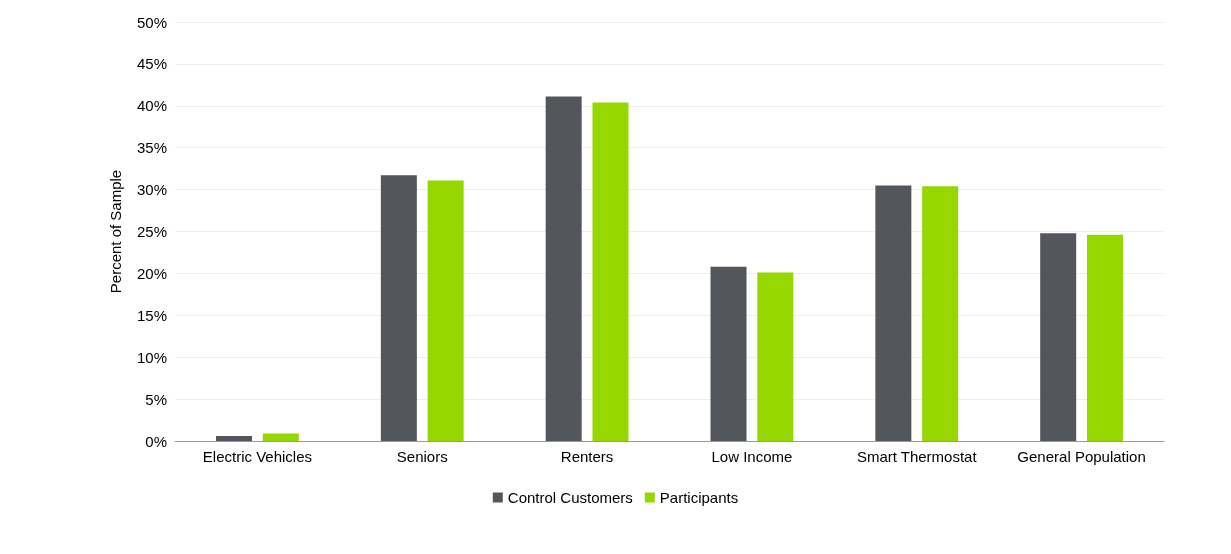 The image size is (1231, 554). I want to click on y-axis-title: Percent of Sample, so click(115, 231).